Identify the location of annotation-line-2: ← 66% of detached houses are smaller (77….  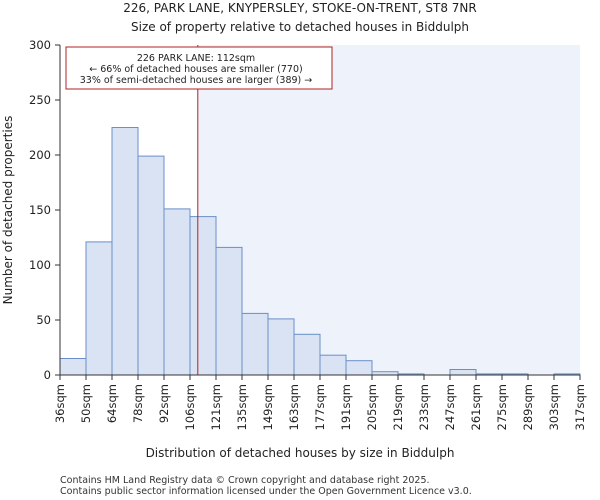
(195, 69).